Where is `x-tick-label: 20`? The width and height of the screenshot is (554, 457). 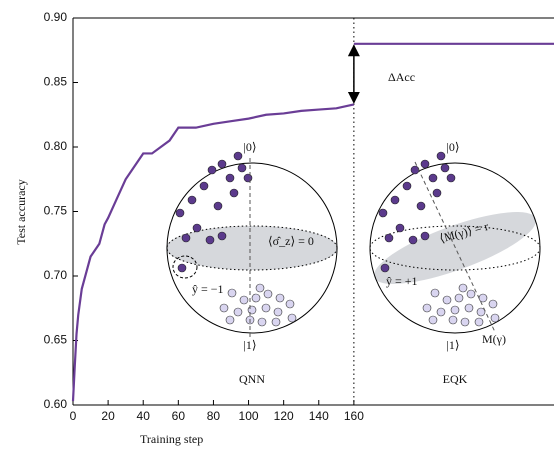 x-tick-label: 20 is located at coordinates (108, 416).